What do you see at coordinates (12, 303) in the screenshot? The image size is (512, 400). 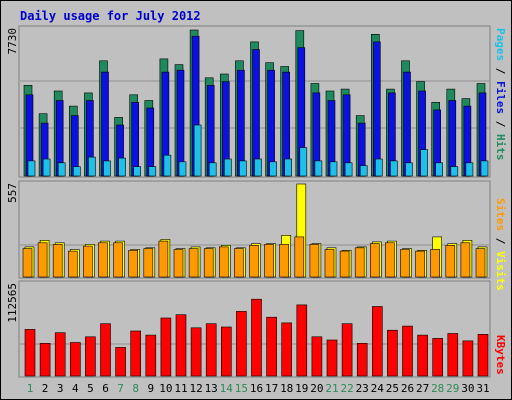 I see `max-label: 112565` at bounding box center [12, 303].